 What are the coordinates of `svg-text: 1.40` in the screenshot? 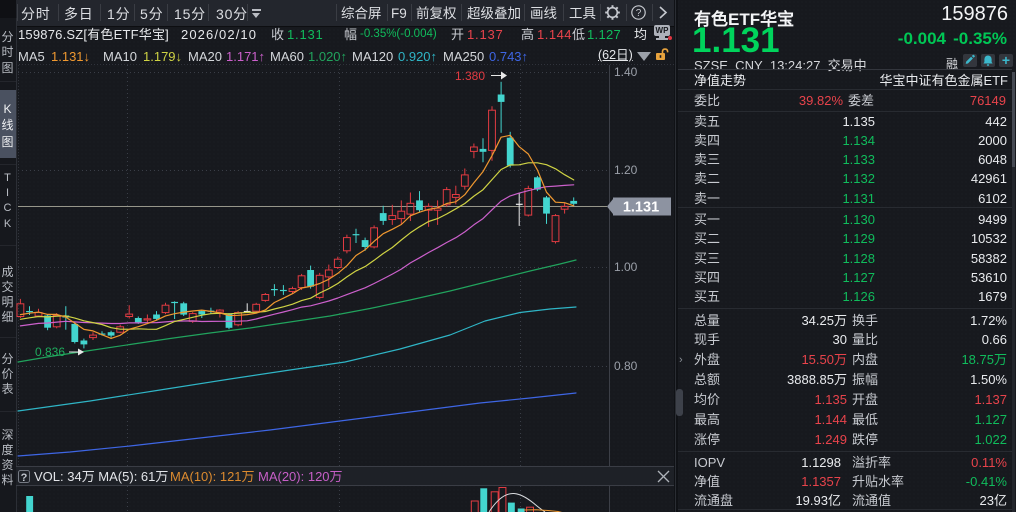 It's located at (626, 72).